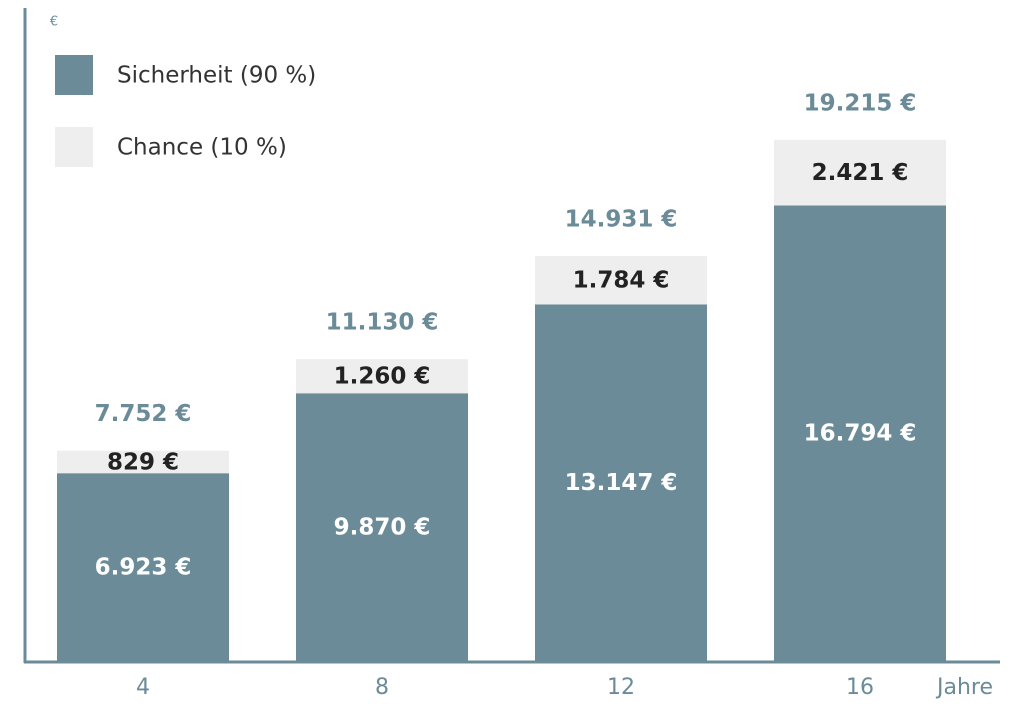  Describe the element at coordinates (860, 687) in the screenshot. I see `x-tick-label: 16` at that location.